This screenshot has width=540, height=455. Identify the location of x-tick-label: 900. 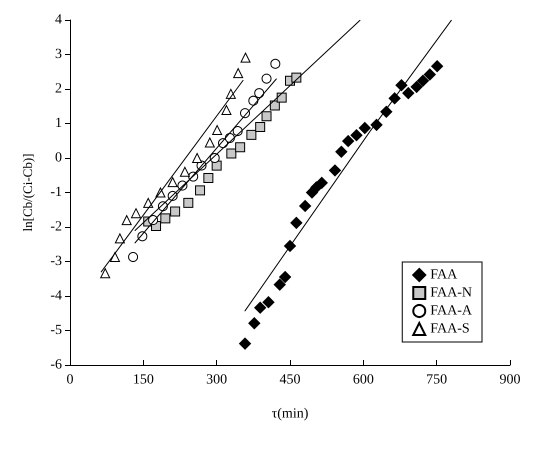
(510, 380).